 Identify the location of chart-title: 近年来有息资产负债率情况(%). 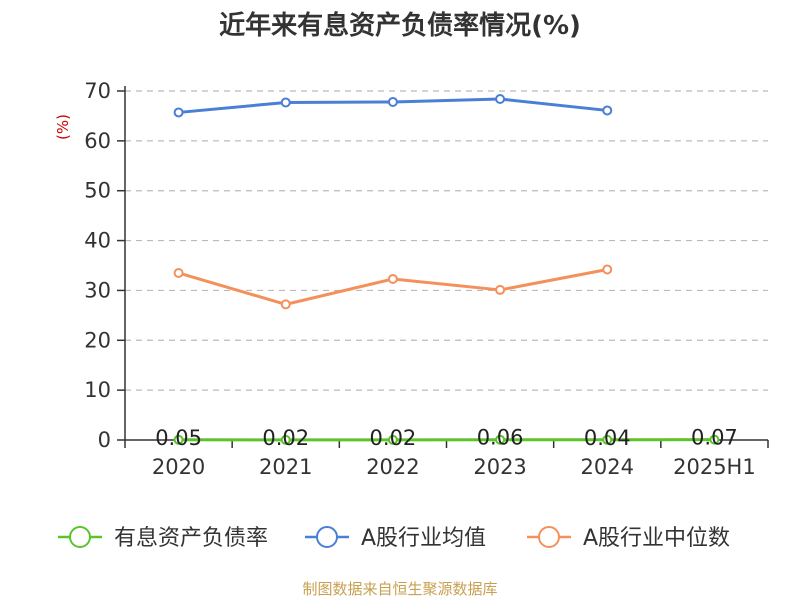
(400, 25).